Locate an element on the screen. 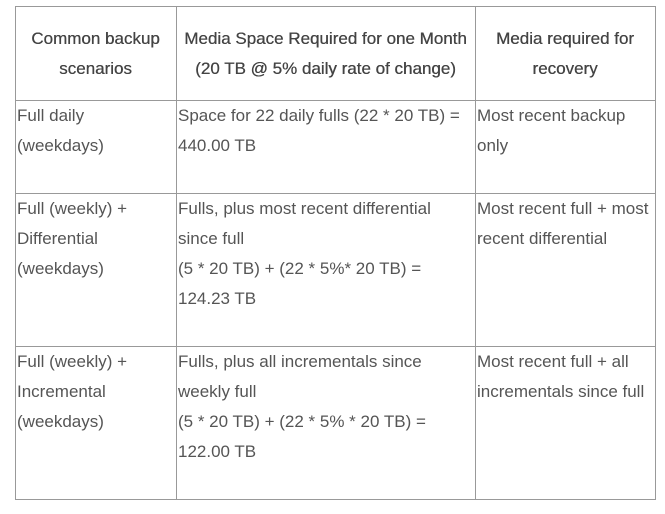 This screenshot has width=665, height=514. cell-scenario: Full daily (weekdays) is located at coordinates (96, 147).